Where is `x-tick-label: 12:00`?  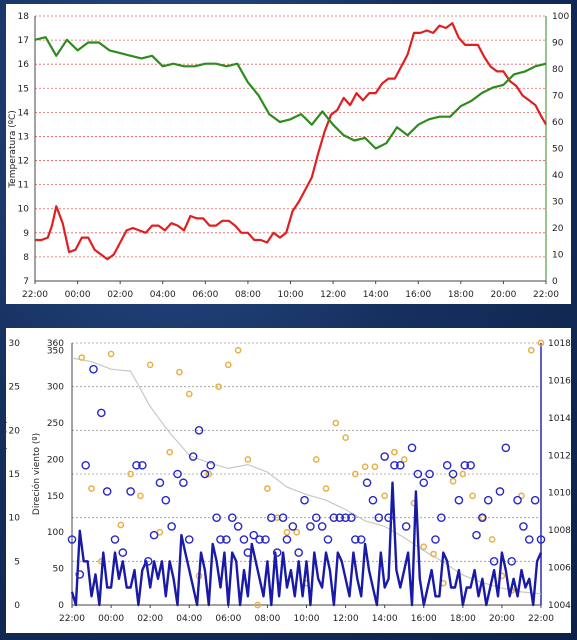 x-tick-label: 12:00 is located at coordinates (346, 619).